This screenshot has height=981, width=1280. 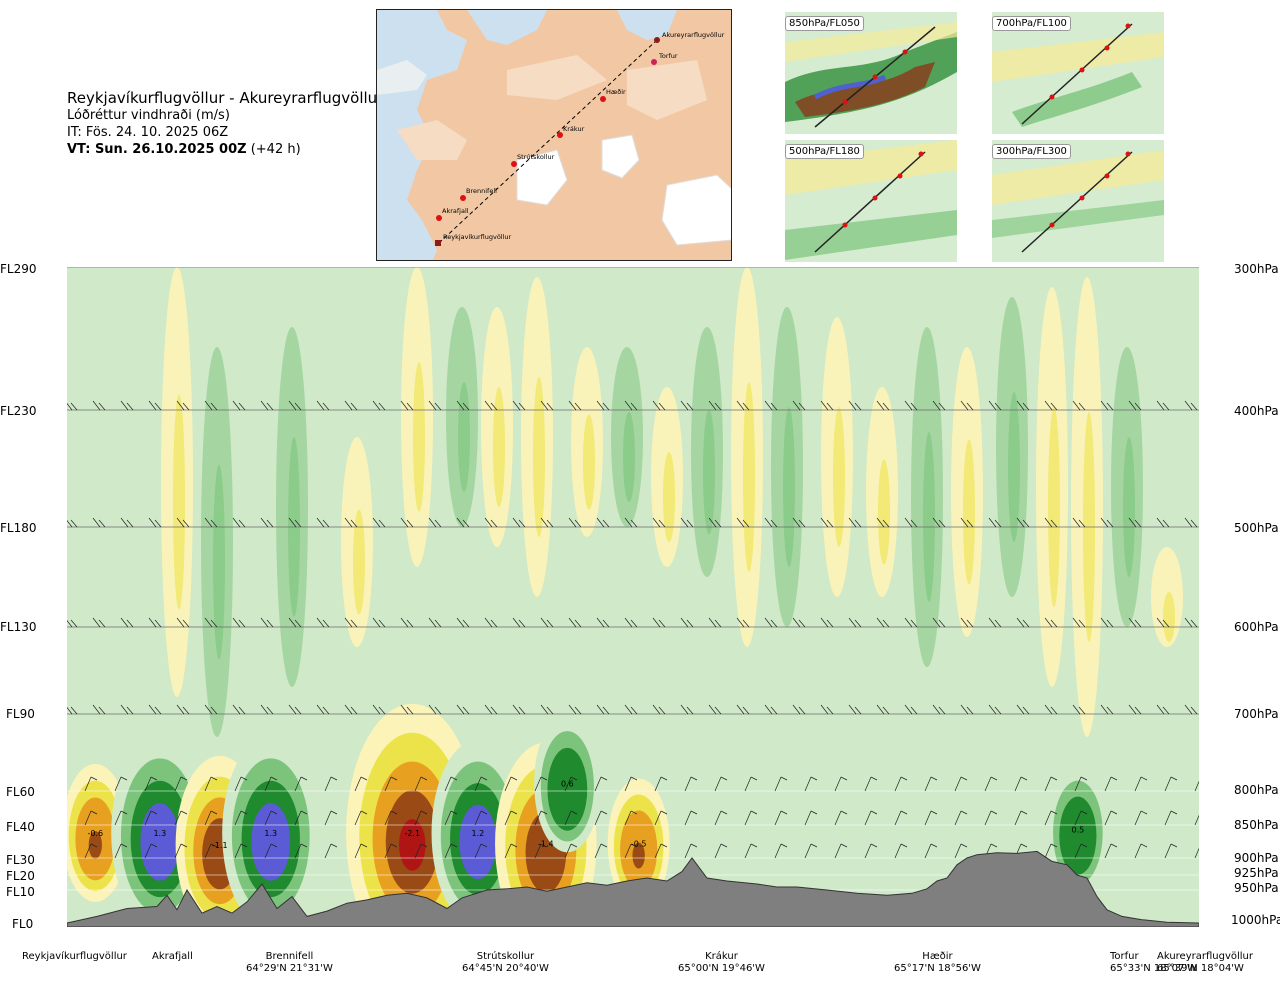 I want to click on cell-contour, so click(x=478, y=845).